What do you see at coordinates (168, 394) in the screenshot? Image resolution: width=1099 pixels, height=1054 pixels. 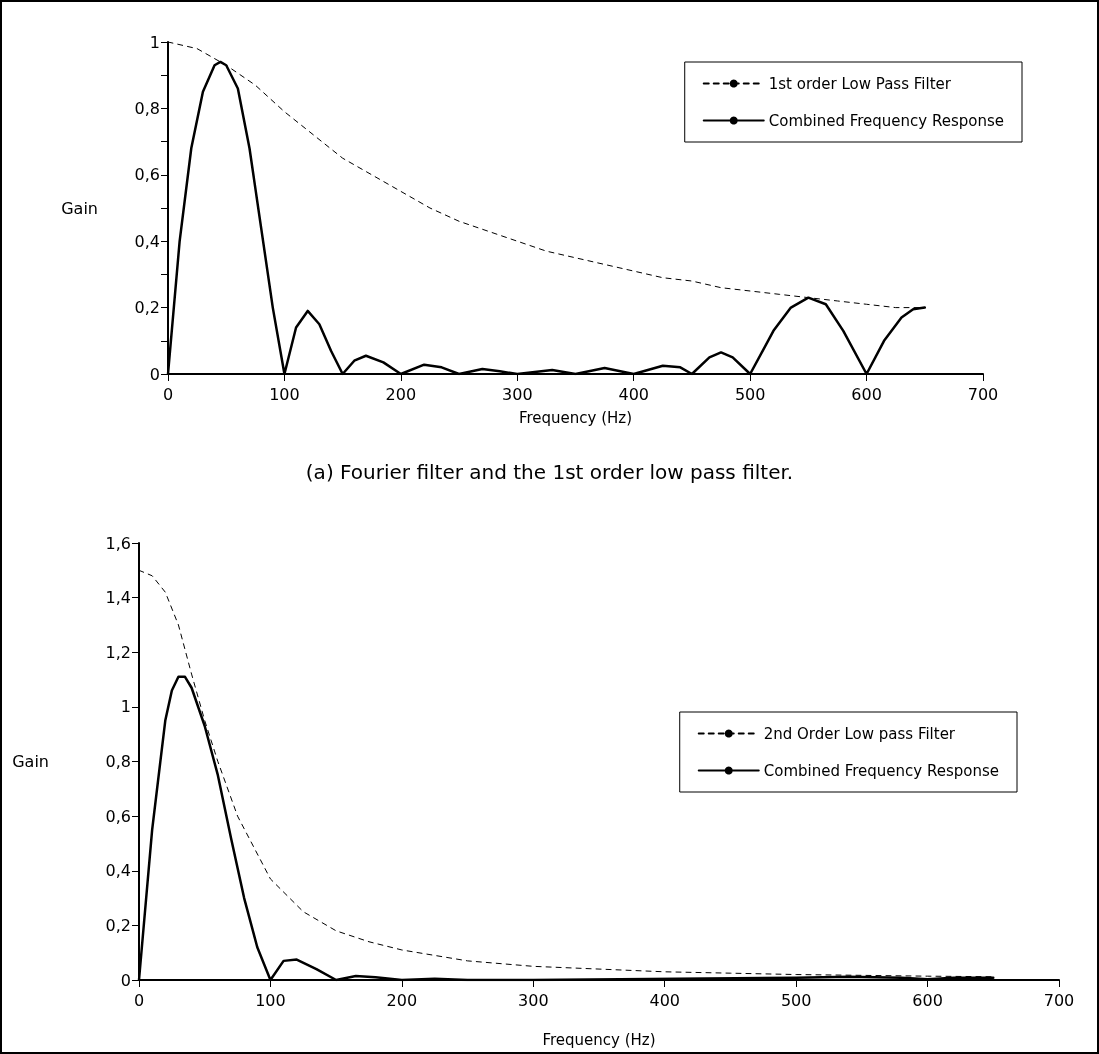 I see `x-tick-label: 0` at bounding box center [168, 394].